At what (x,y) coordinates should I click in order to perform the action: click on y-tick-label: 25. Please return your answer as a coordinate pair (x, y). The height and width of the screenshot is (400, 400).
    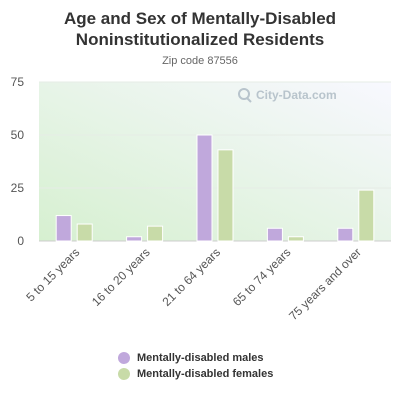
    Looking at the image, I should click on (18, 188).